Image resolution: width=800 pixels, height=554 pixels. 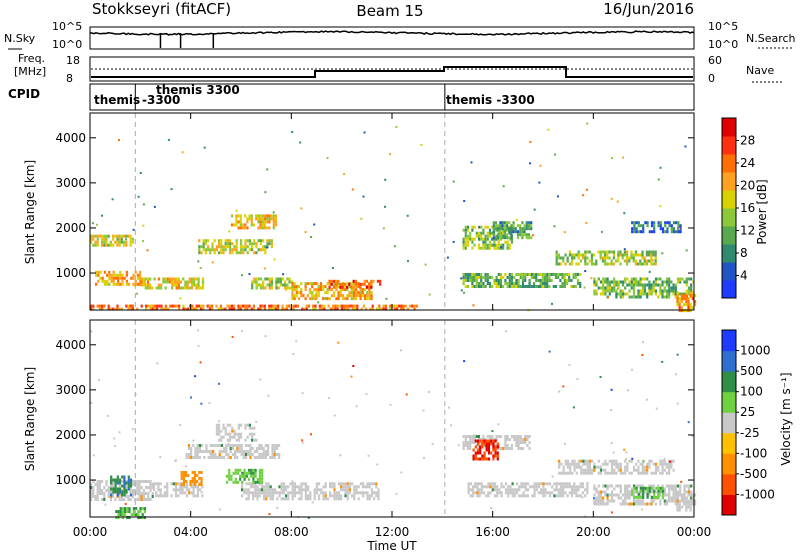 I want to click on velocity-colorbar-swatch, so click(x=729, y=505).